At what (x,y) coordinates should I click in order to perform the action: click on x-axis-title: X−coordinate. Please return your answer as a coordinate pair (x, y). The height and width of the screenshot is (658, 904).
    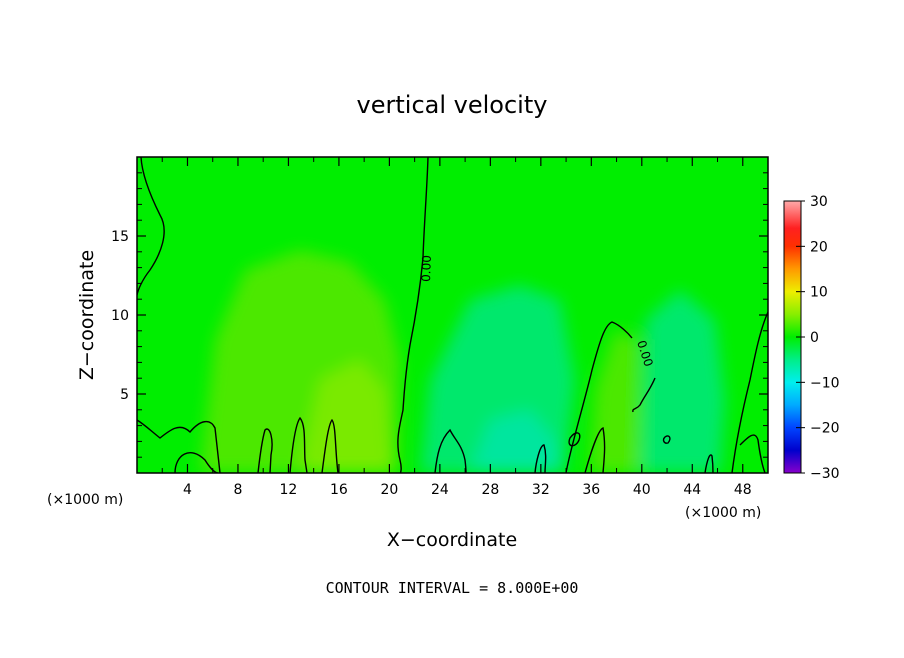
    Looking at the image, I should click on (452, 540).